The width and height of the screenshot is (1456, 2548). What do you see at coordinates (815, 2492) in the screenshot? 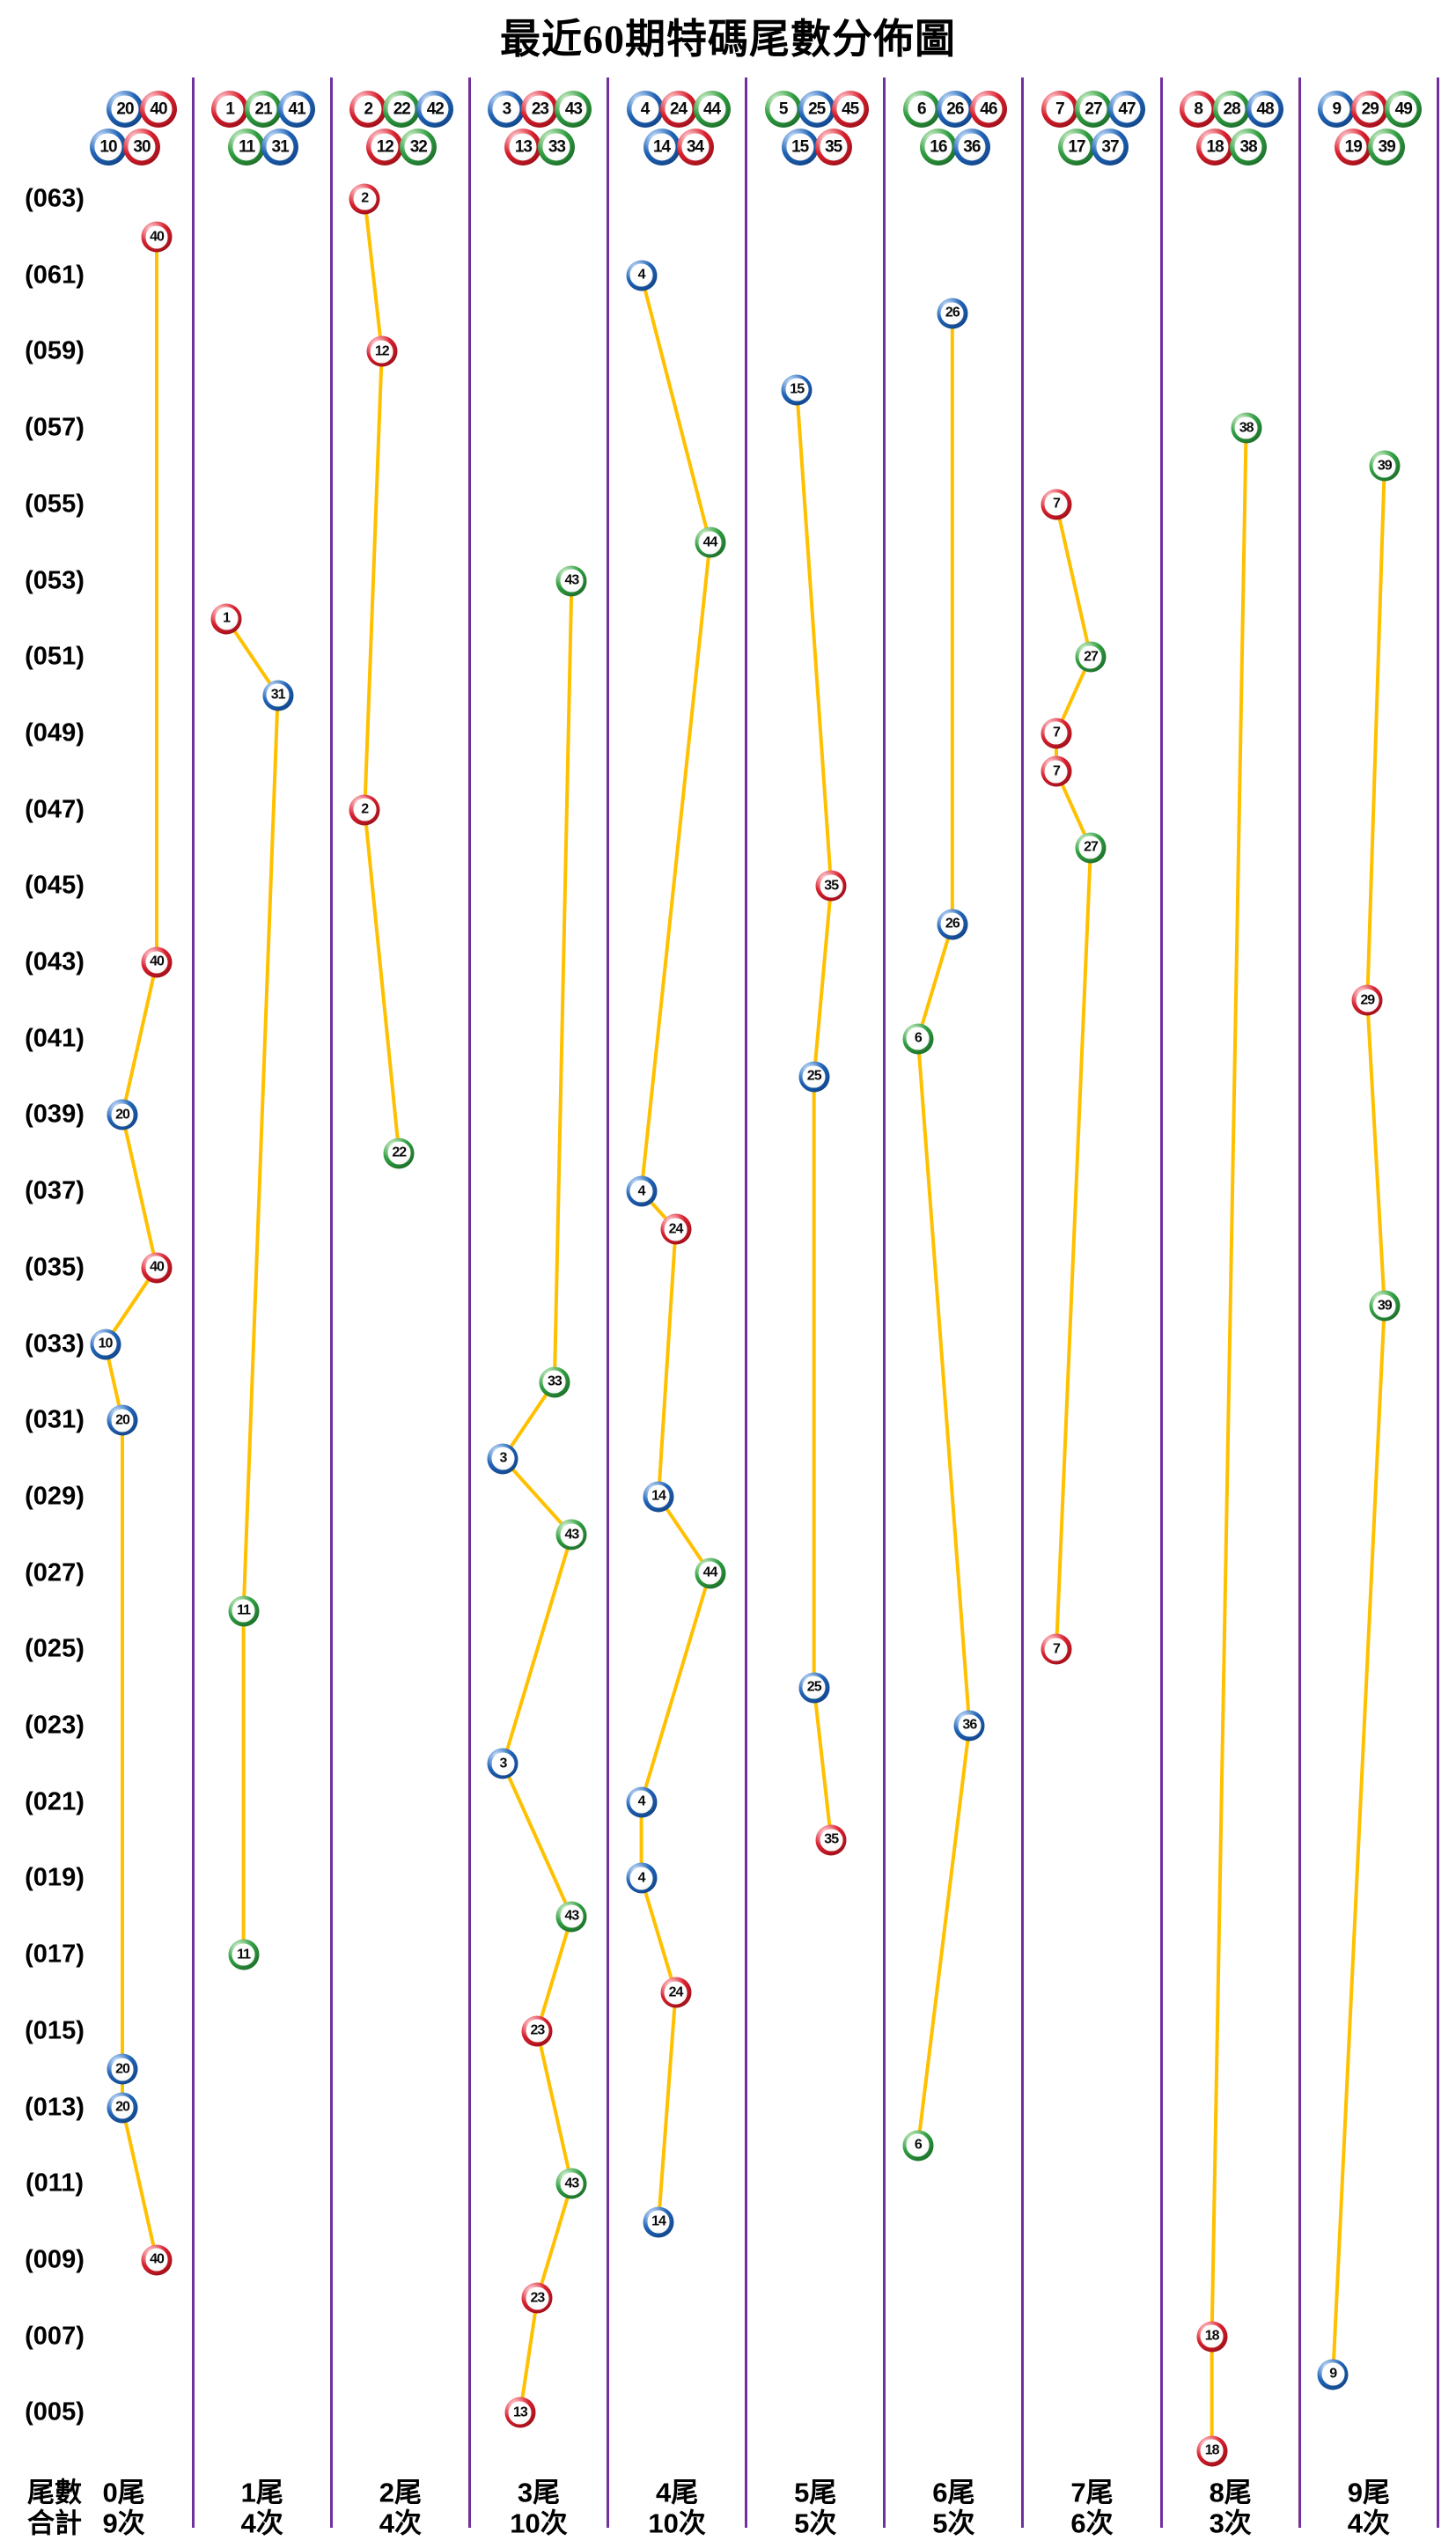
I see `column-tail-label: 5尾` at bounding box center [815, 2492].